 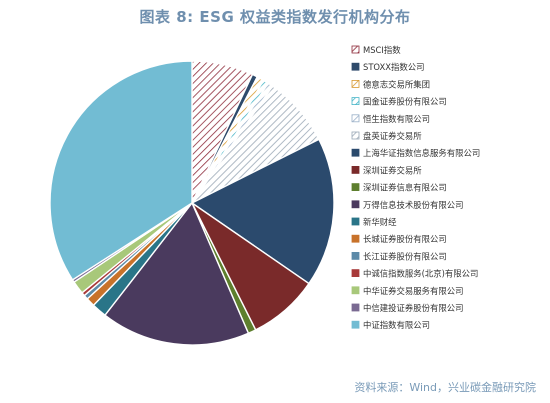 What do you see at coordinates (405, 256) in the screenshot?
I see `legend-label: 长江证券股份有限公司` at bounding box center [405, 256].